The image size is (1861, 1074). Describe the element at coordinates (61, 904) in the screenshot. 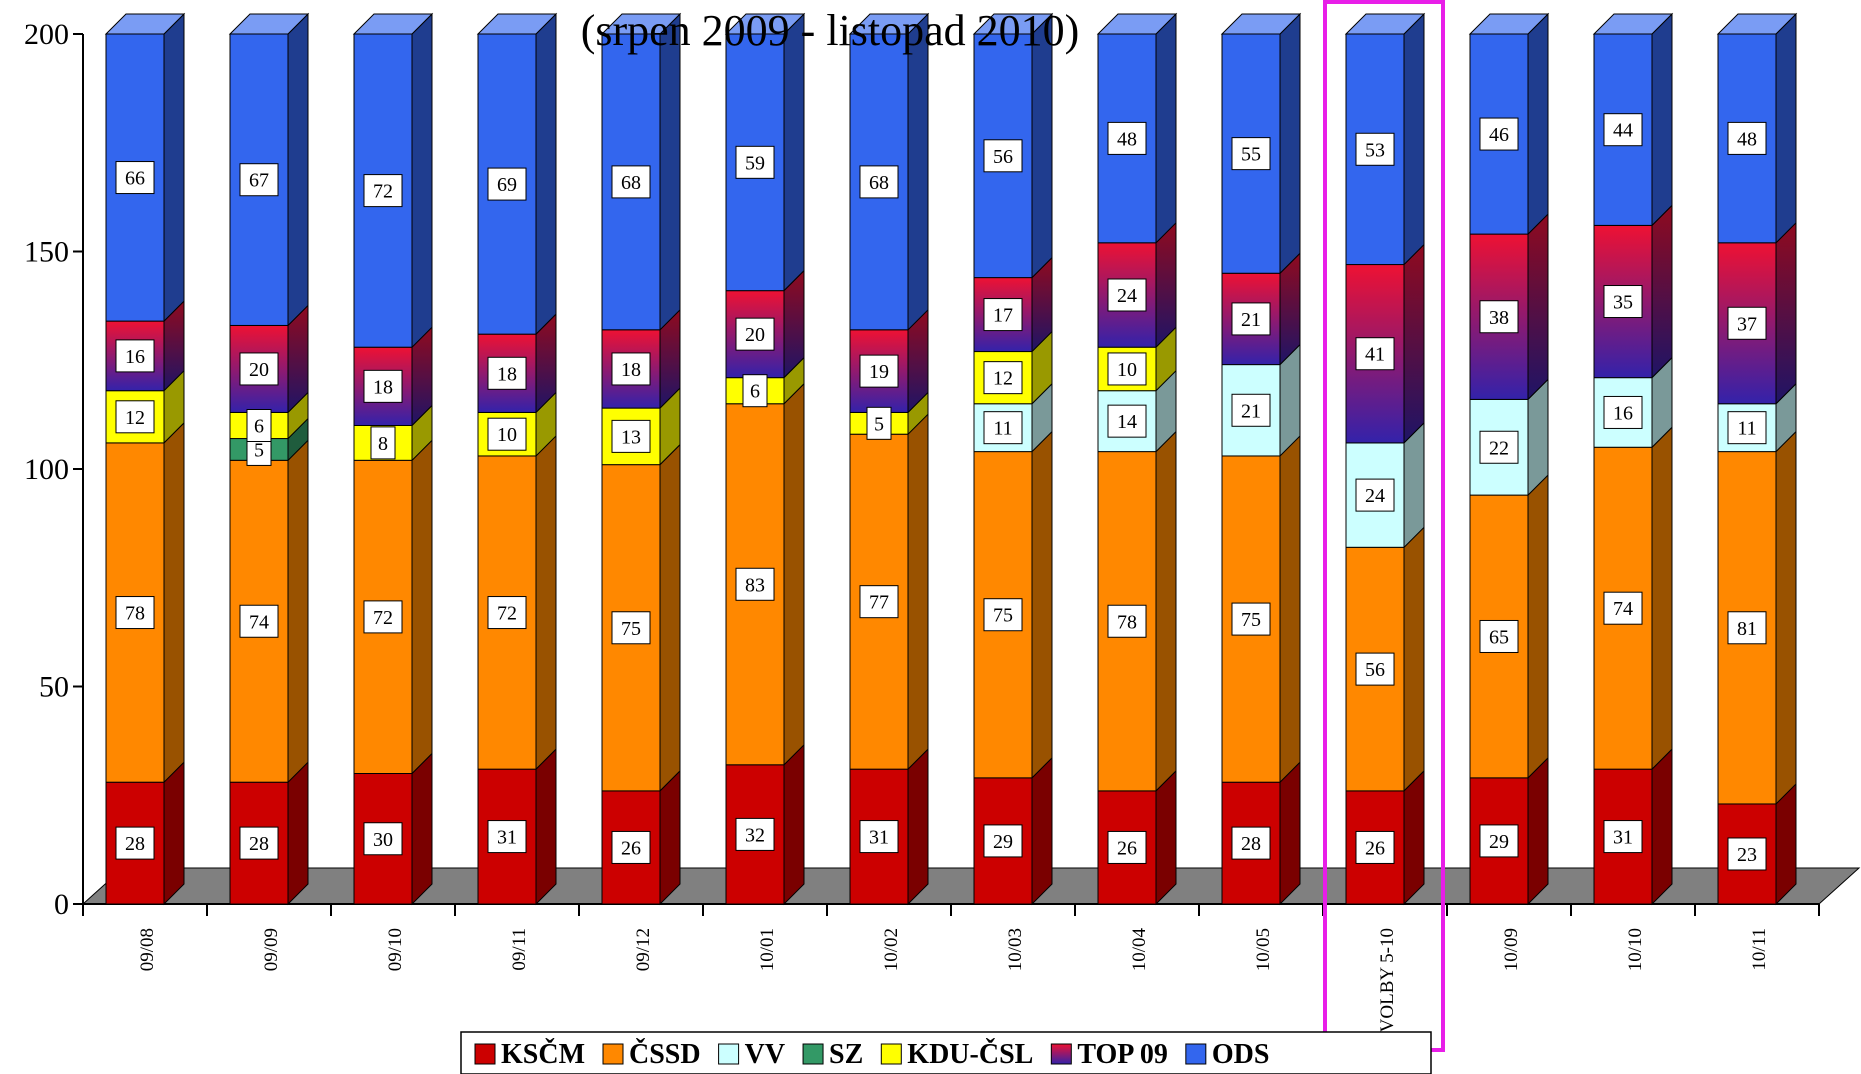

I see `y-tick-label: 0` at that location.